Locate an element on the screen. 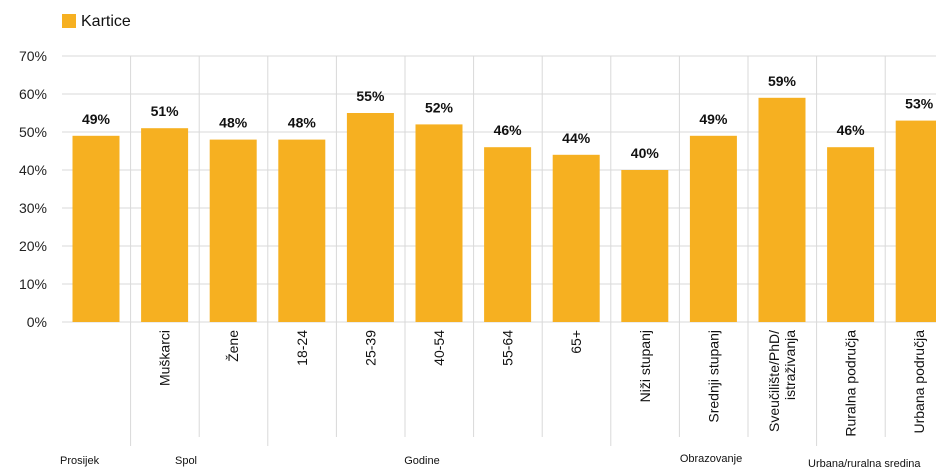  data-label: 59% is located at coordinates (782, 81).